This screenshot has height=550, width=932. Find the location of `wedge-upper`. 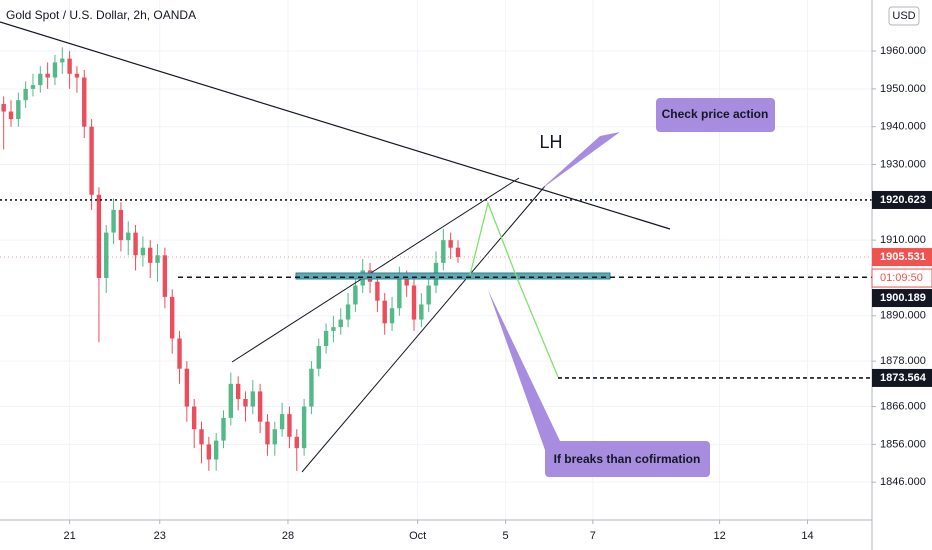

wedge-upper is located at coordinates (375, 270).